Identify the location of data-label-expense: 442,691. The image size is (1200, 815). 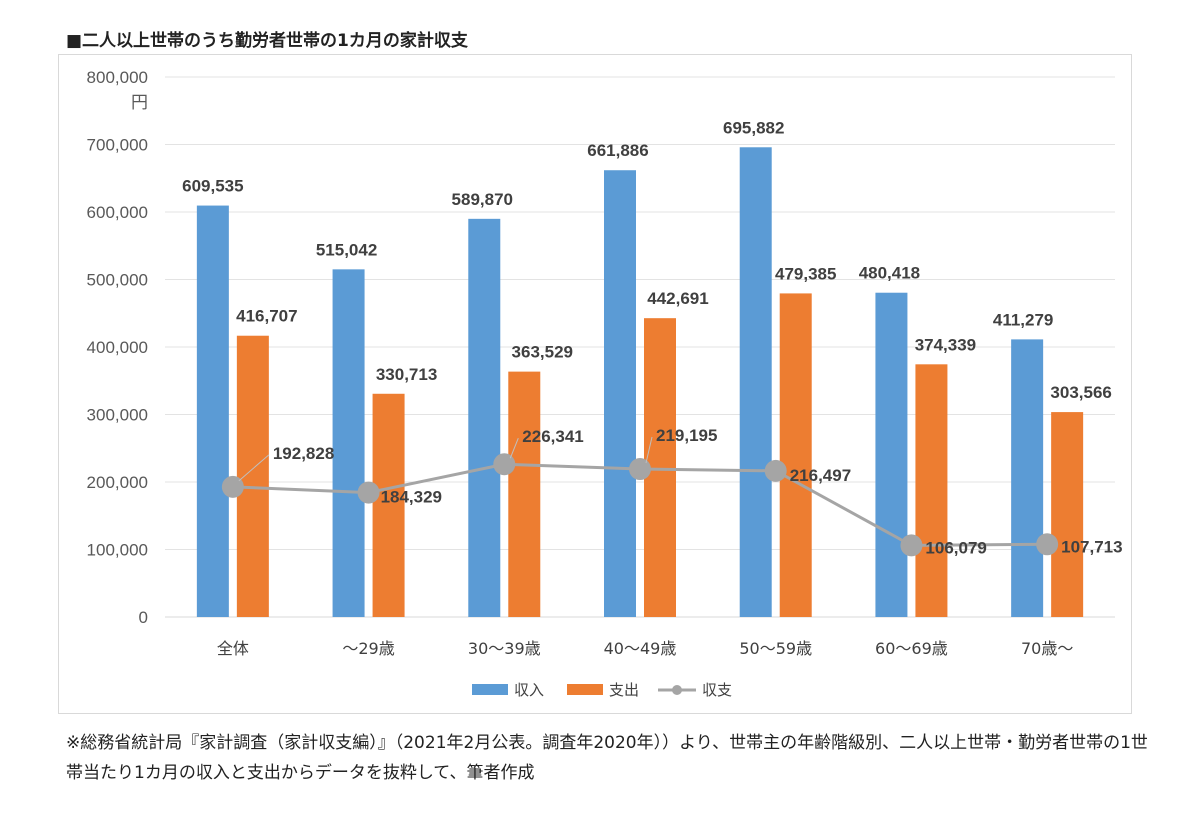
(677, 298).